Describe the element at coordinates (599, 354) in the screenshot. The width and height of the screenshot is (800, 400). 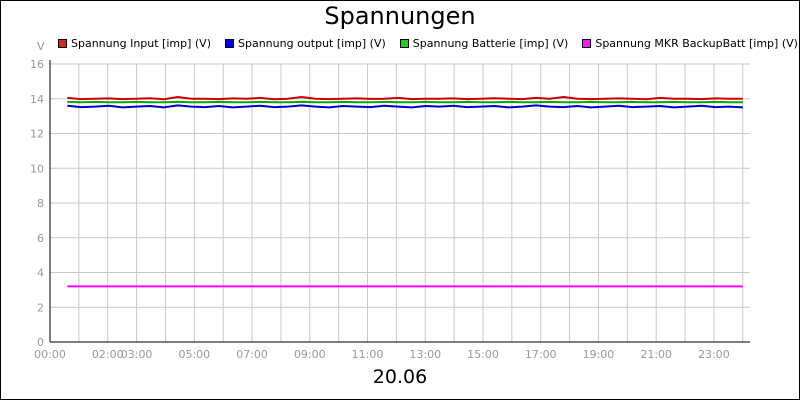
I see `x-tick-label: 19:00` at that location.